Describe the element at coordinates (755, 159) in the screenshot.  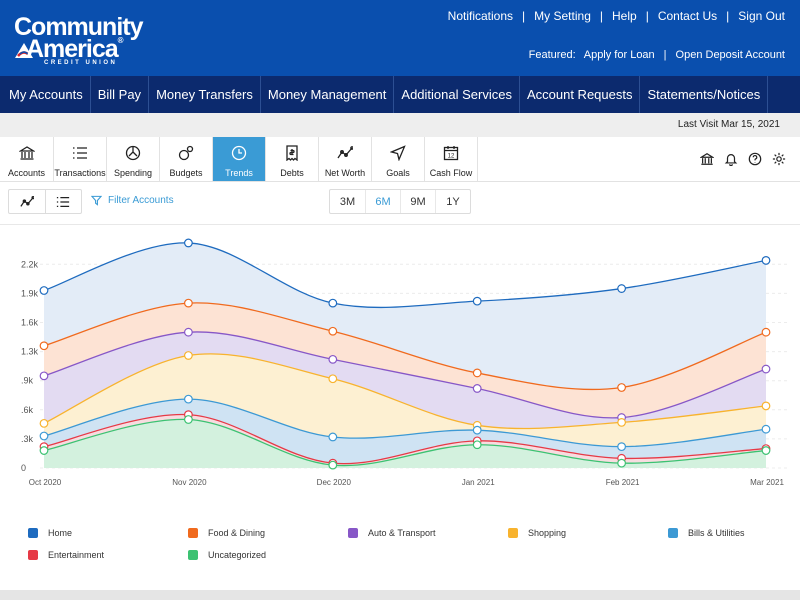
I see `help-icon` at that location.